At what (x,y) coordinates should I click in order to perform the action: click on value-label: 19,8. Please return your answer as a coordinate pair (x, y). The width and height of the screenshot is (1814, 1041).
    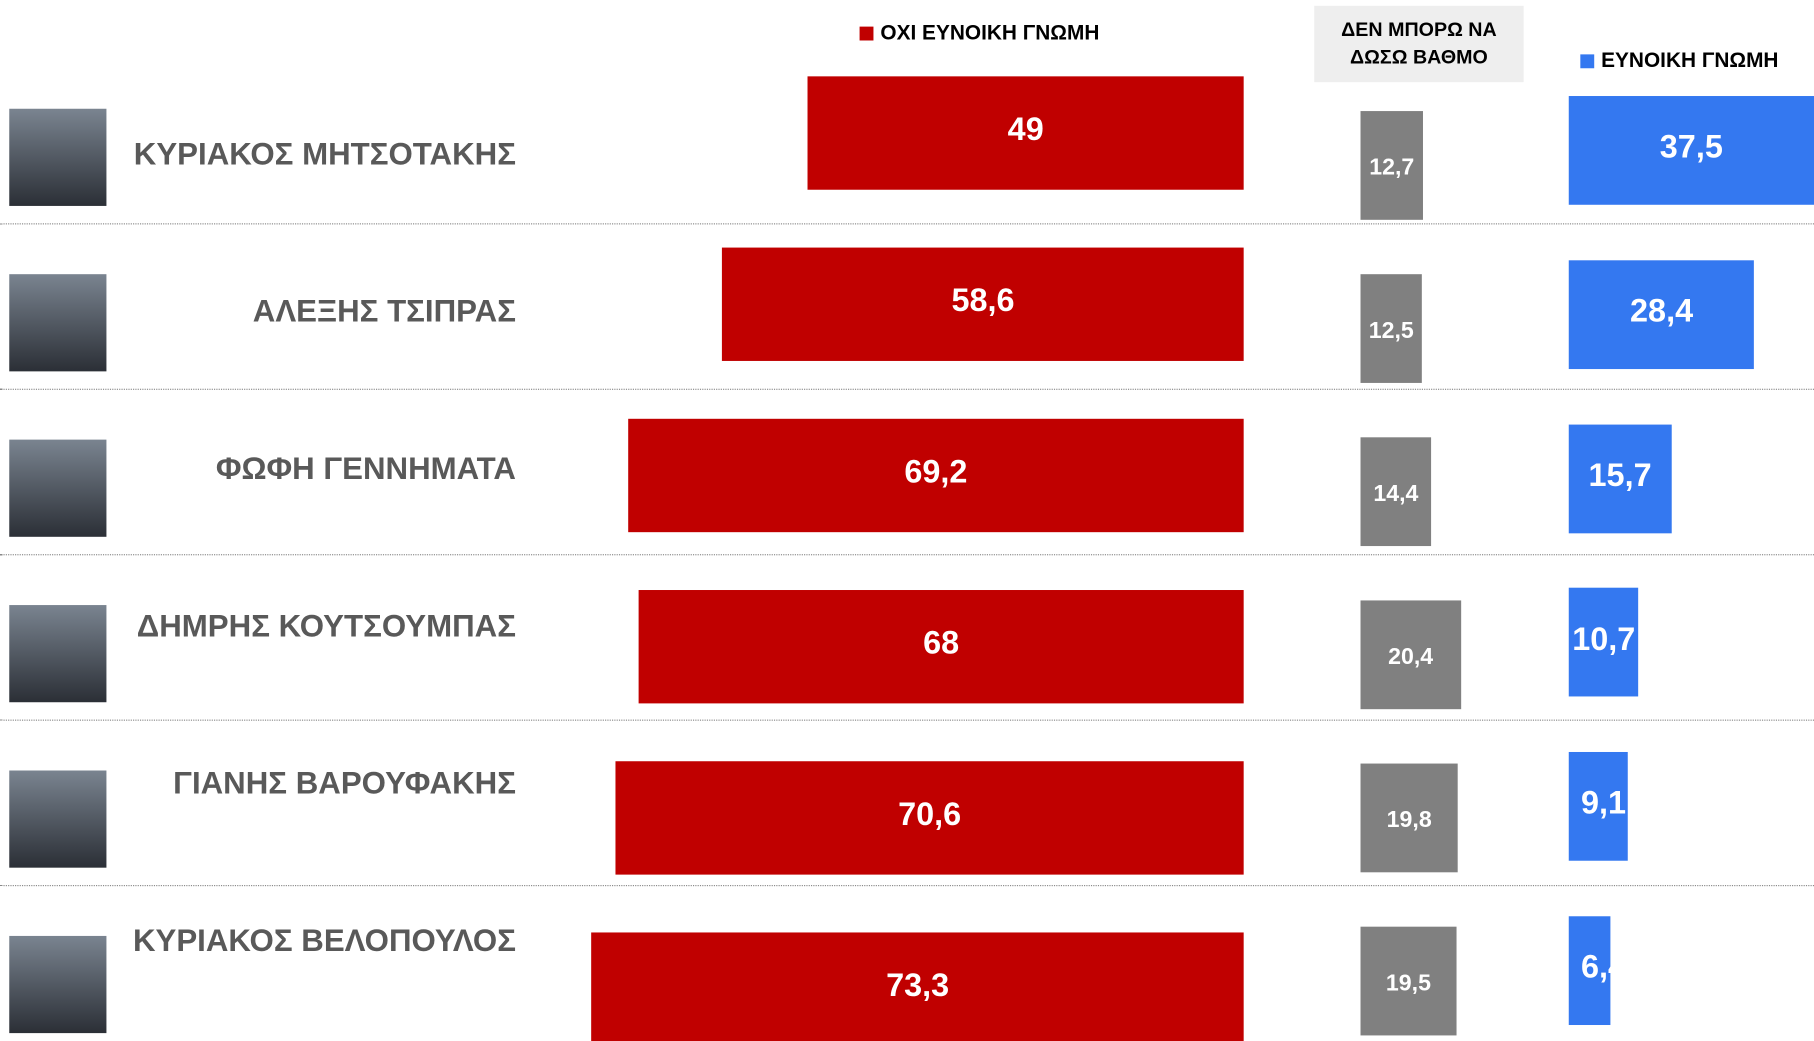
    Looking at the image, I should click on (1409, 820).